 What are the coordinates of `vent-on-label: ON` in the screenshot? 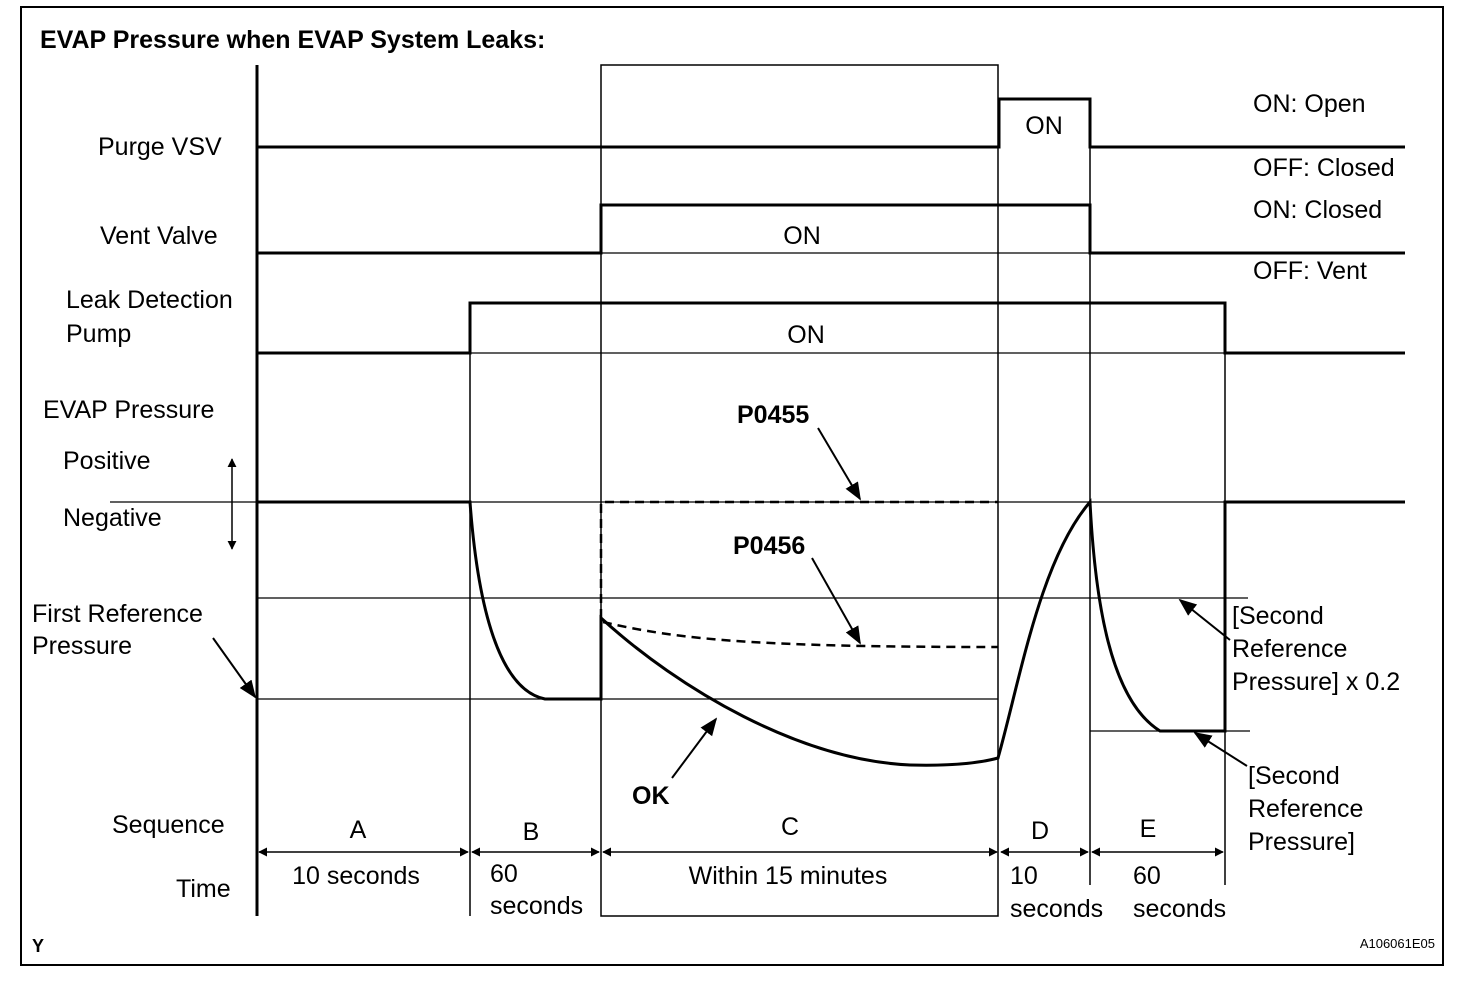 It's located at (802, 236).